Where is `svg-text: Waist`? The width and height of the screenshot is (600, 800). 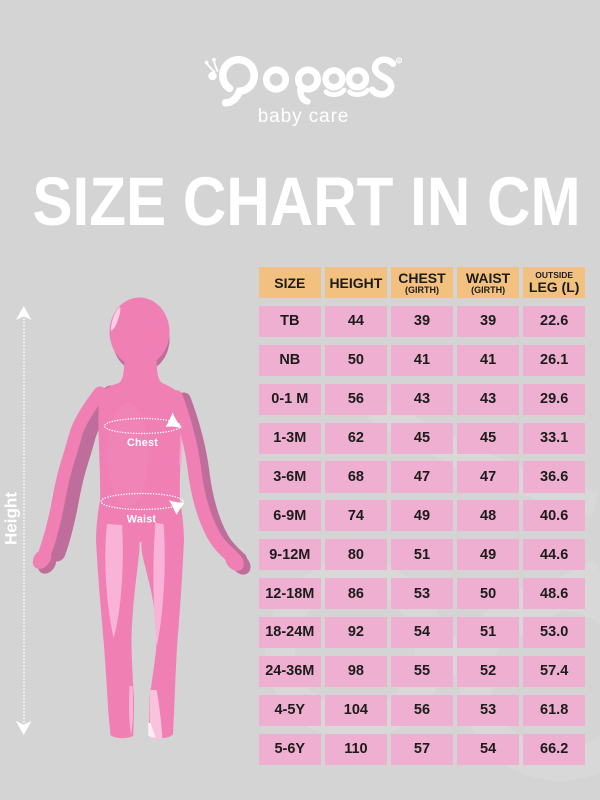 svg-text: Waist is located at coordinates (142, 520).